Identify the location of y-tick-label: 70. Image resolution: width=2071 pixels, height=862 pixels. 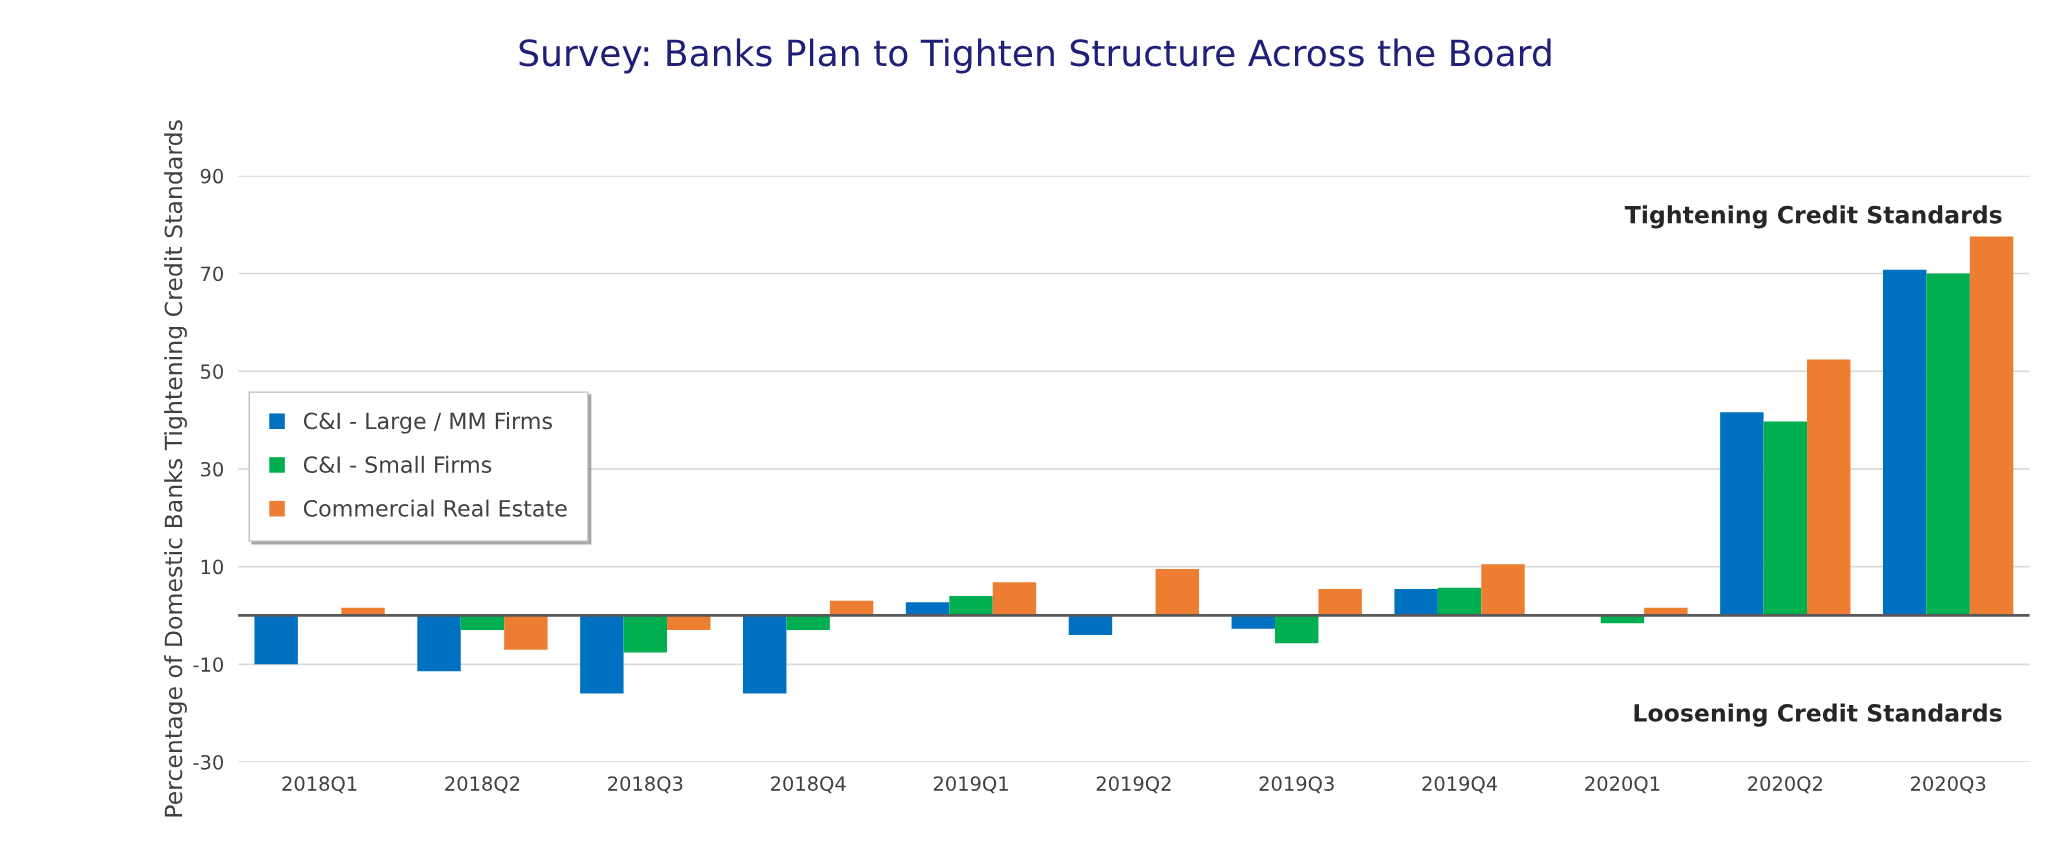
(212, 274).